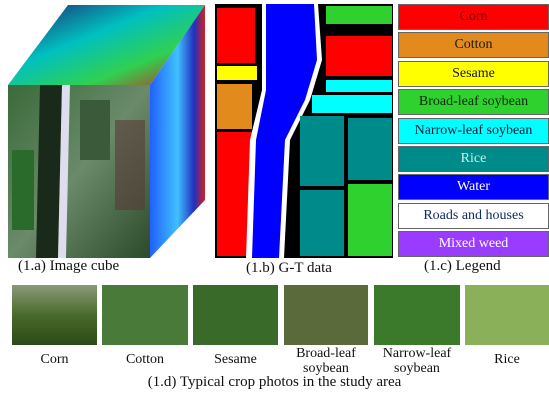 The width and height of the screenshot is (549, 400). I want to click on photo-label: Narrow-leaf soybean, so click(417, 361).